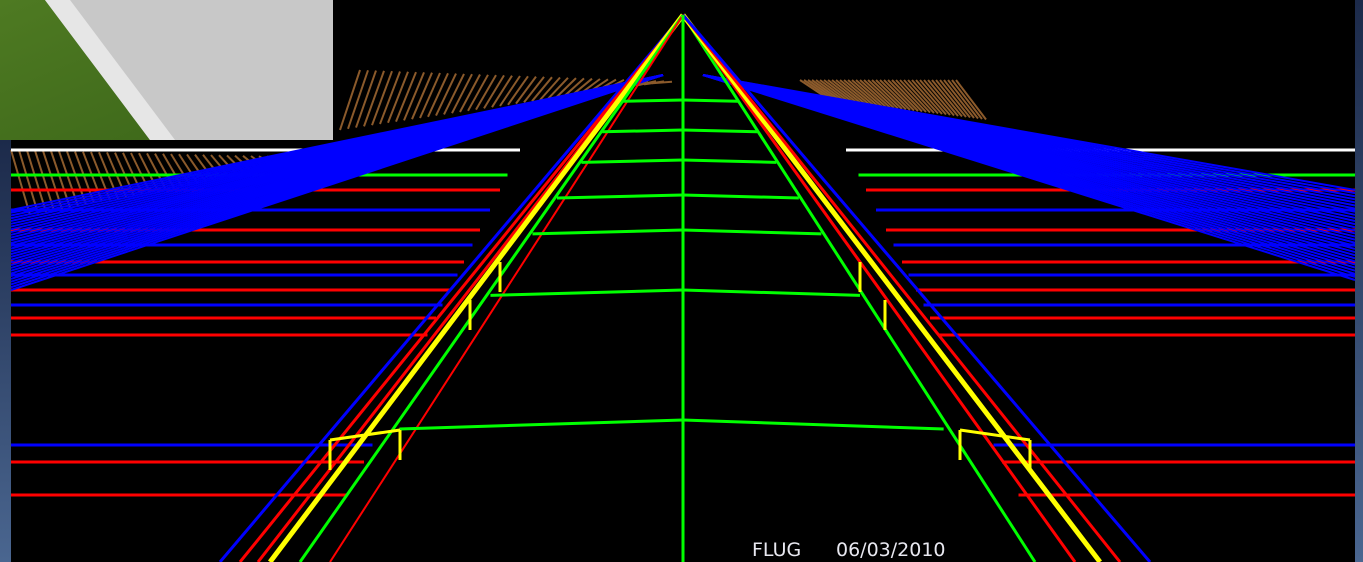 The image size is (1363, 562). What do you see at coordinates (110, 70) in the screenshot?
I see `road-edge` at bounding box center [110, 70].